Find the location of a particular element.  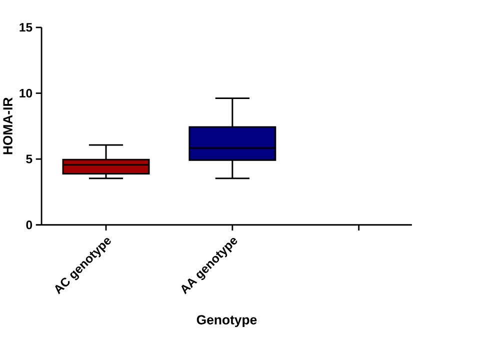

y-tick-label: 15 is located at coordinates (26, 27).